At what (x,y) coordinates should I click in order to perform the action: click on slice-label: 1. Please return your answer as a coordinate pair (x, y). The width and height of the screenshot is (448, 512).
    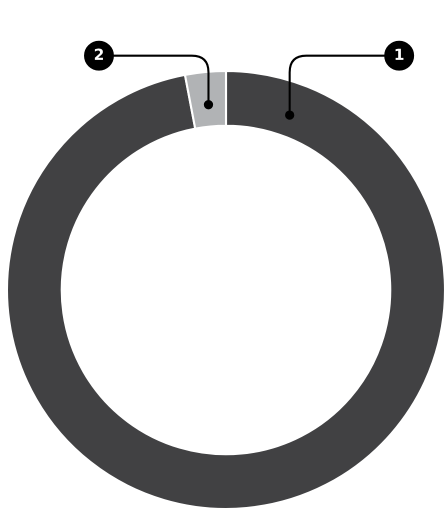
    Looking at the image, I should click on (400, 54).